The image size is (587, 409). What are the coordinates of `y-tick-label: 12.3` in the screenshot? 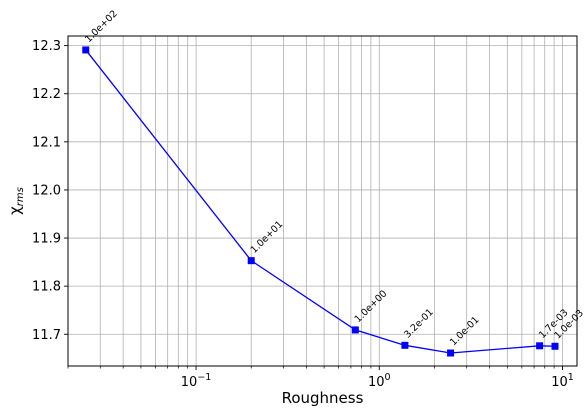 It's located at (46, 46).